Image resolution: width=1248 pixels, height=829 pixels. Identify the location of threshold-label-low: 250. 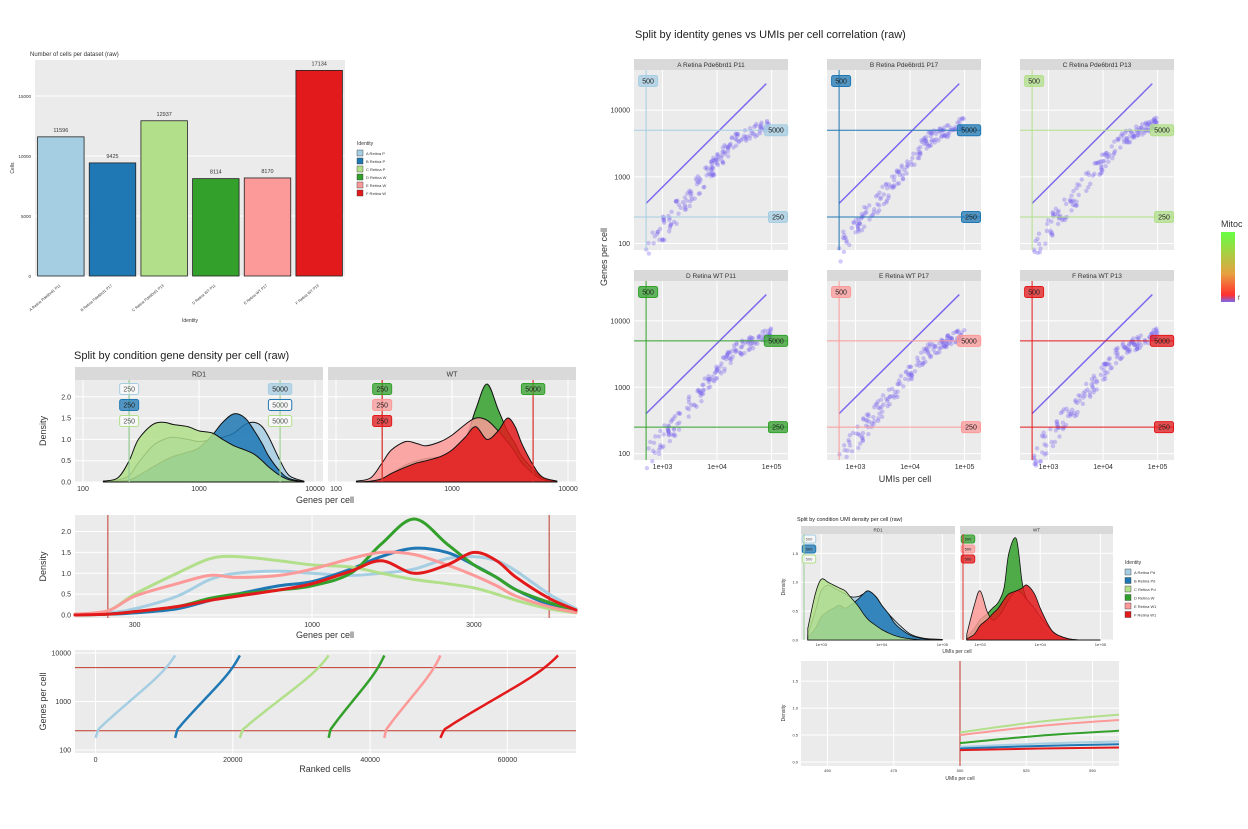
(129, 389).